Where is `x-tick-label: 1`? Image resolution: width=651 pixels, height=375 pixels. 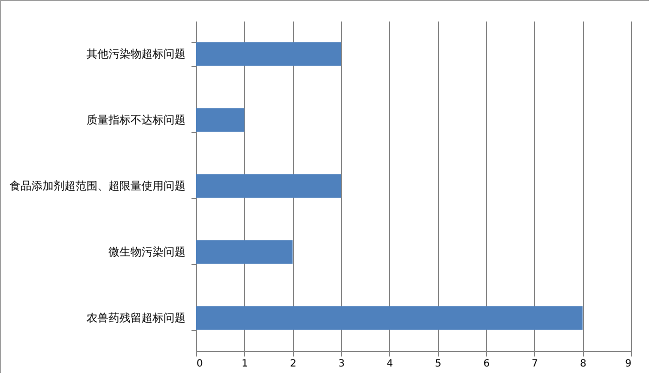
x-tick-label: 1 is located at coordinates (245, 364).